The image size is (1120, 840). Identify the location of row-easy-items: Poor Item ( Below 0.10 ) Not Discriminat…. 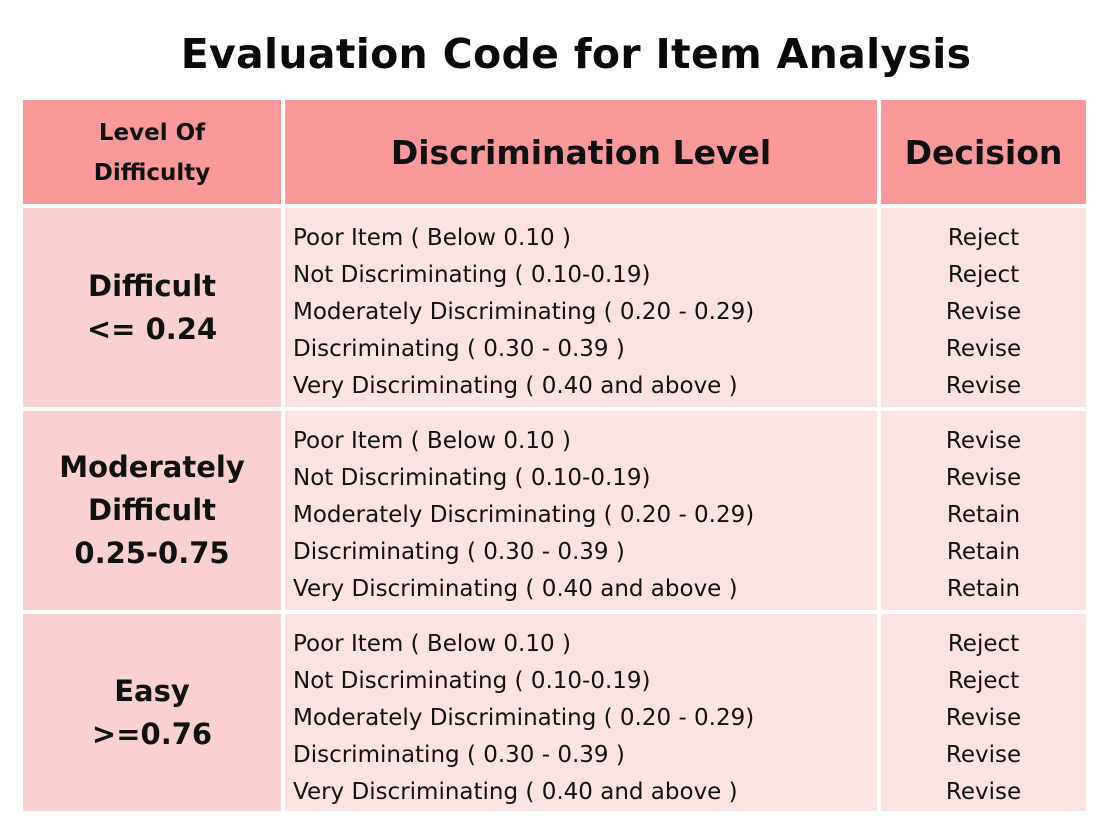
(581, 712).